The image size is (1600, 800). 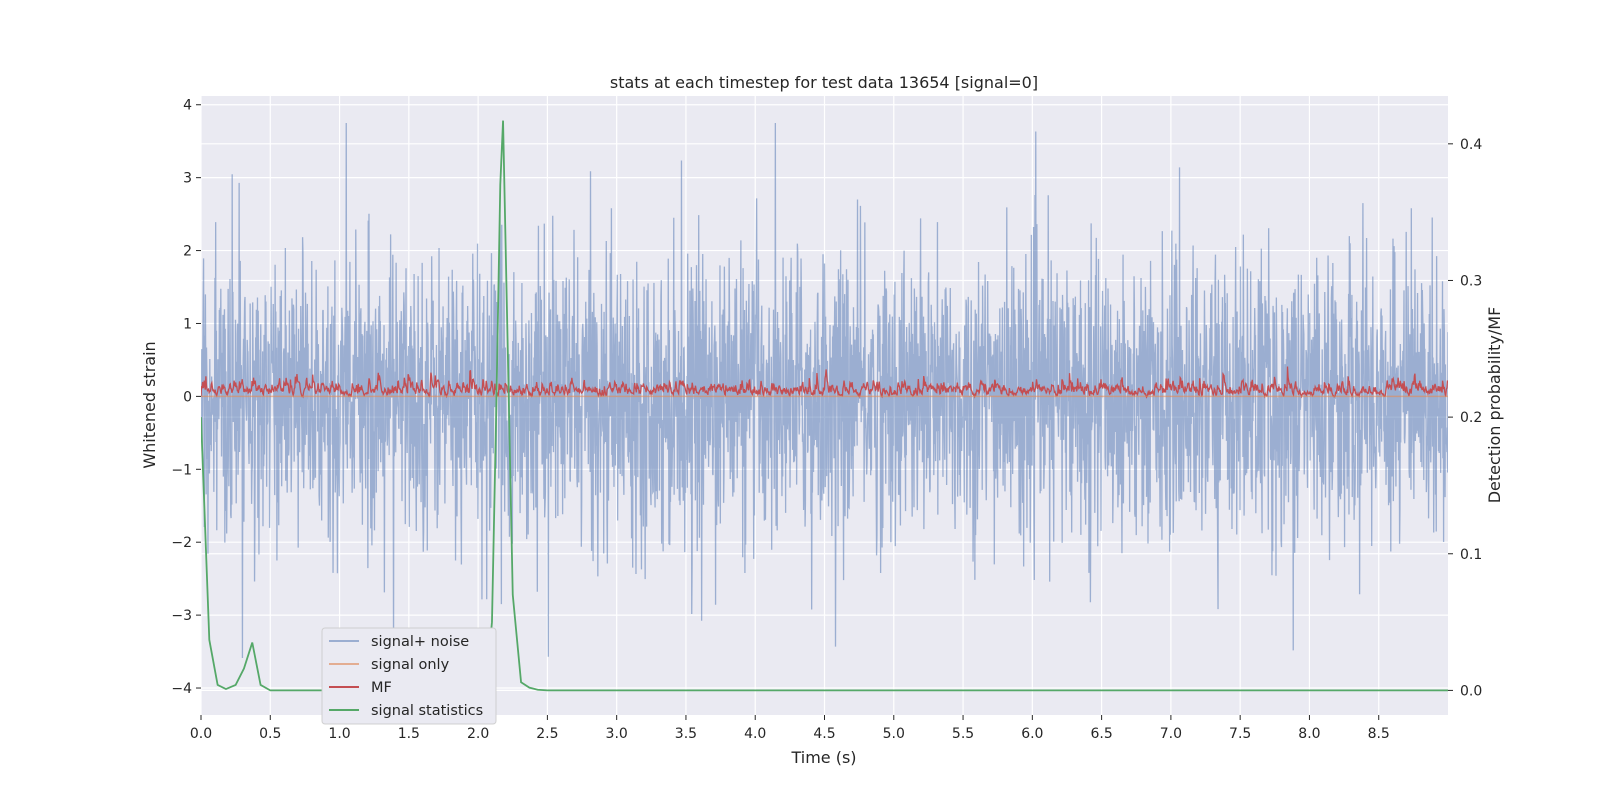 What do you see at coordinates (181, 689) in the screenshot?
I see `y-tick-label: −4` at bounding box center [181, 689].